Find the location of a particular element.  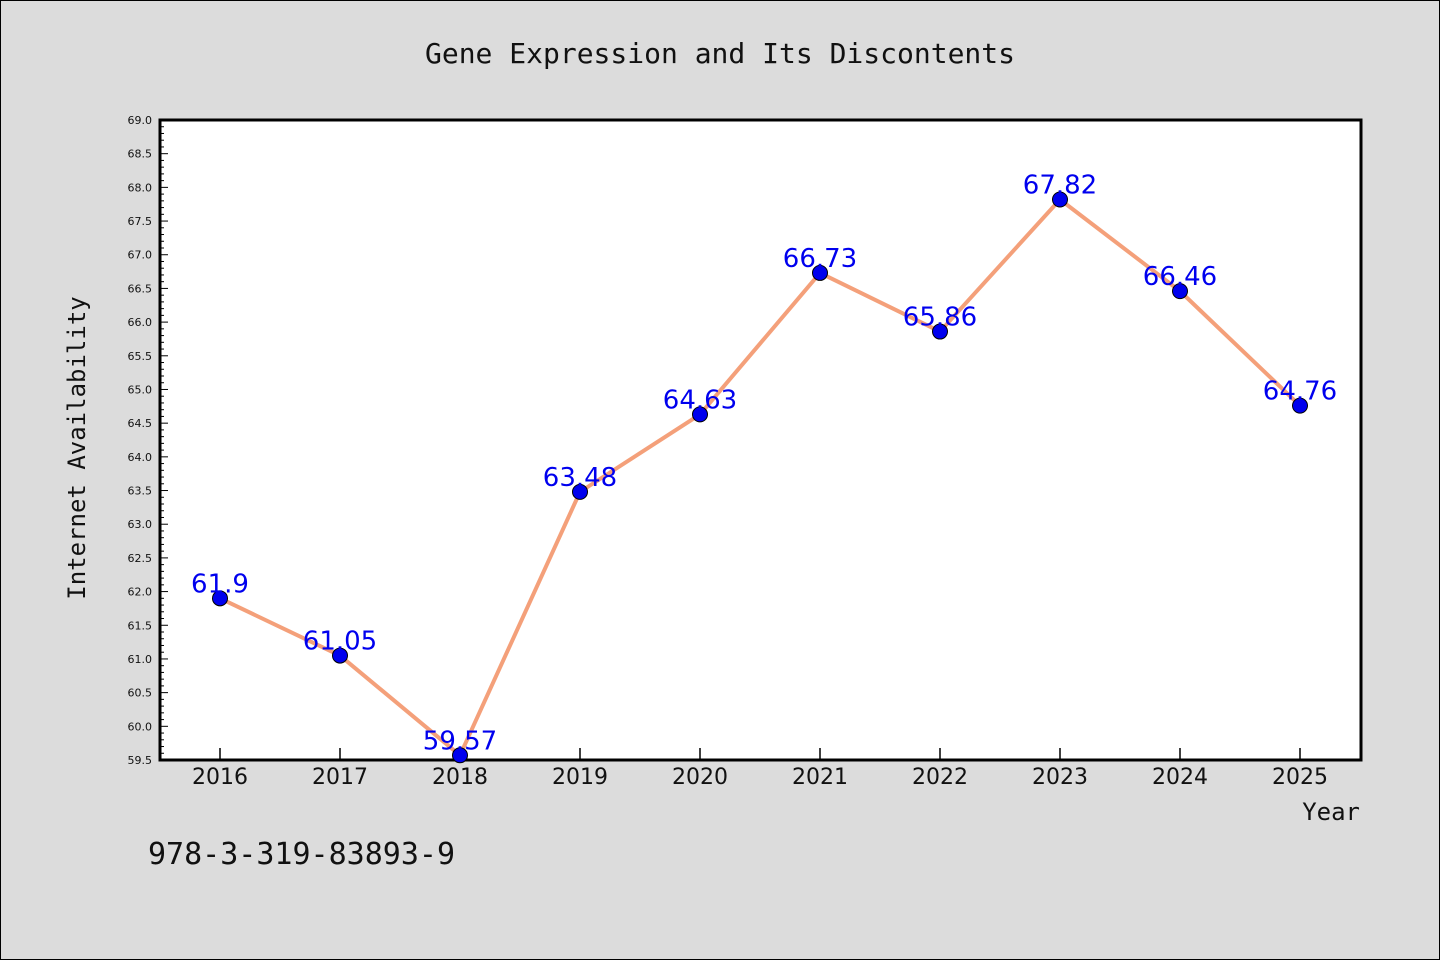

x-tick-label: 2025 is located at coordinates (1300, 777).